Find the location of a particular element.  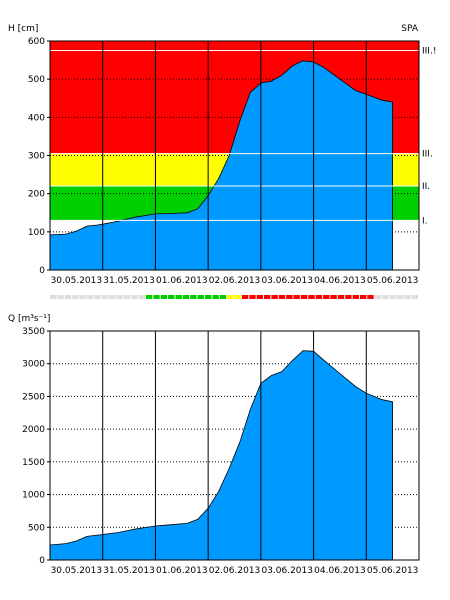

flood-level-label: III.! is located at coordinates (429, 52).